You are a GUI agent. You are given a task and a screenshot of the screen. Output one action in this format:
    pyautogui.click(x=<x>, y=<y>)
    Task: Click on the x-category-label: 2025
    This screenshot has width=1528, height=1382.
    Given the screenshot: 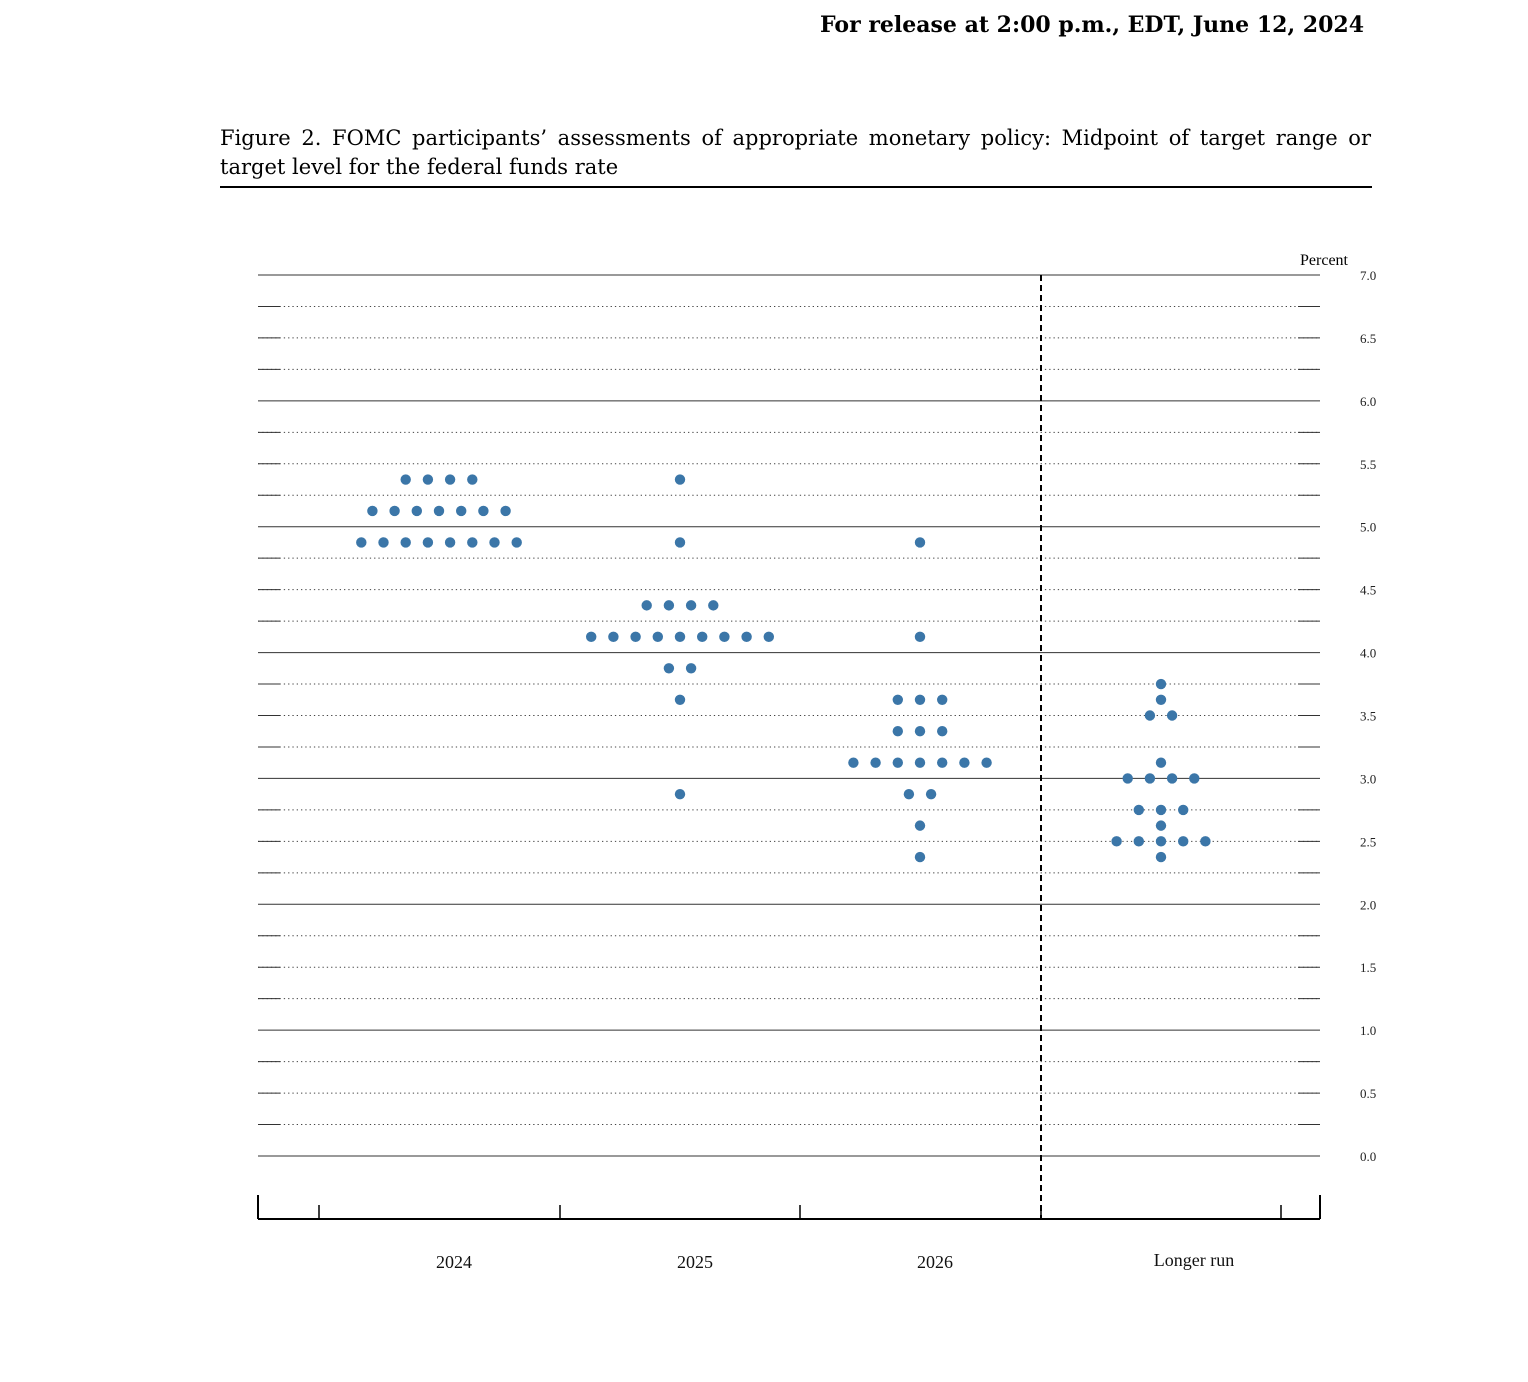 What is the action you would take?
    pyautogui.click(x=695, y=1262)
    